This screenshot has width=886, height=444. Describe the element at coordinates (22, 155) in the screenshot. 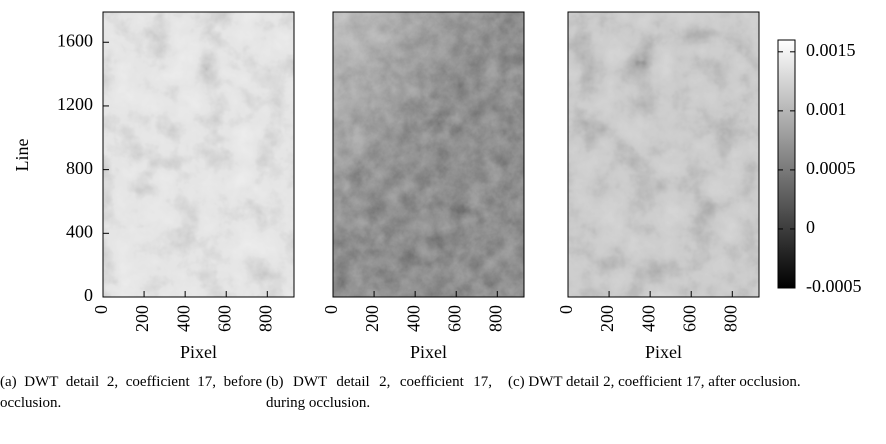

I see `y-axis-label: Line` at that location.